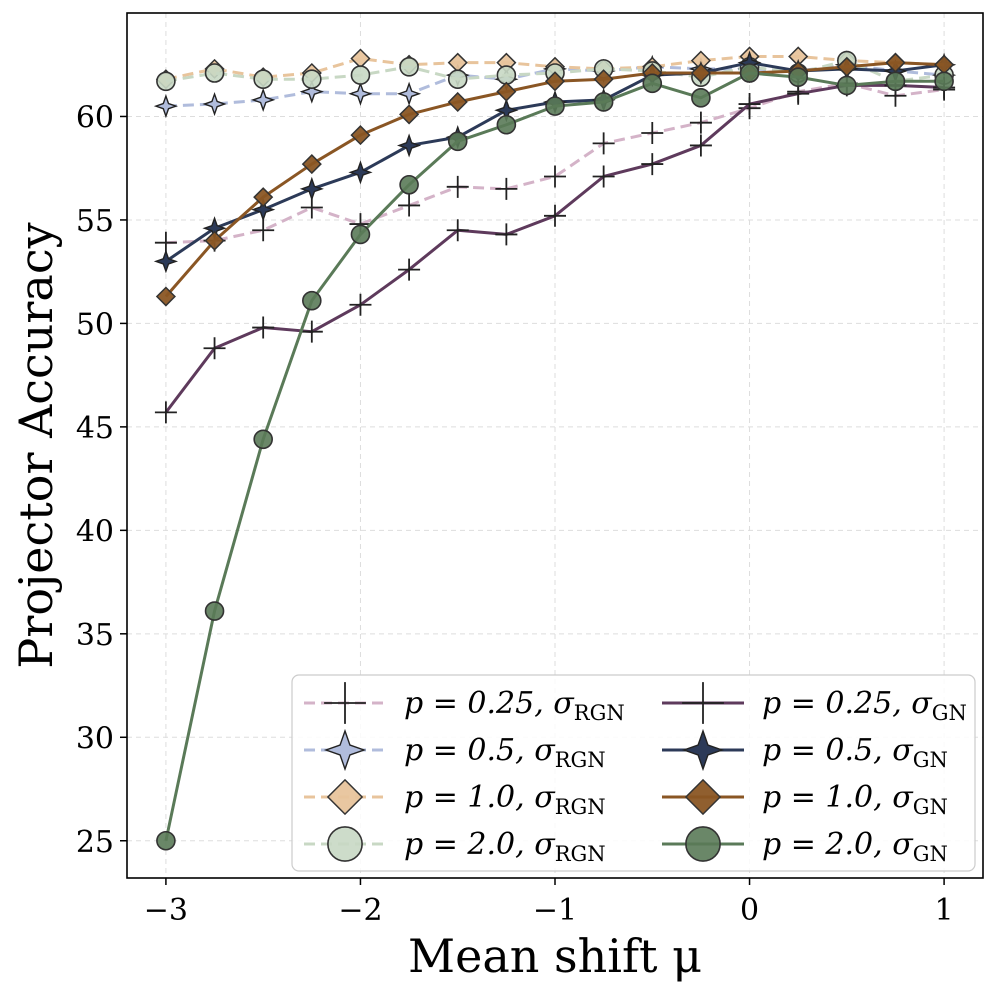  I want to click on y-tick-label: 35, so click(95, 635).